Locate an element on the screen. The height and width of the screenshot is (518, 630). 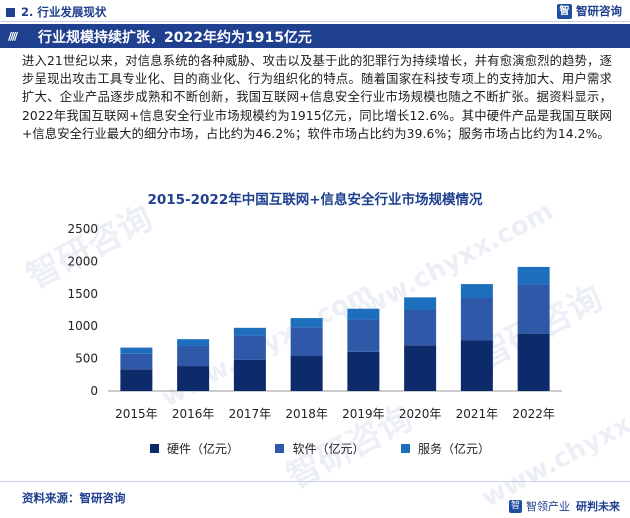
y-tick-label: 500 is located at coordinates (86, 359).